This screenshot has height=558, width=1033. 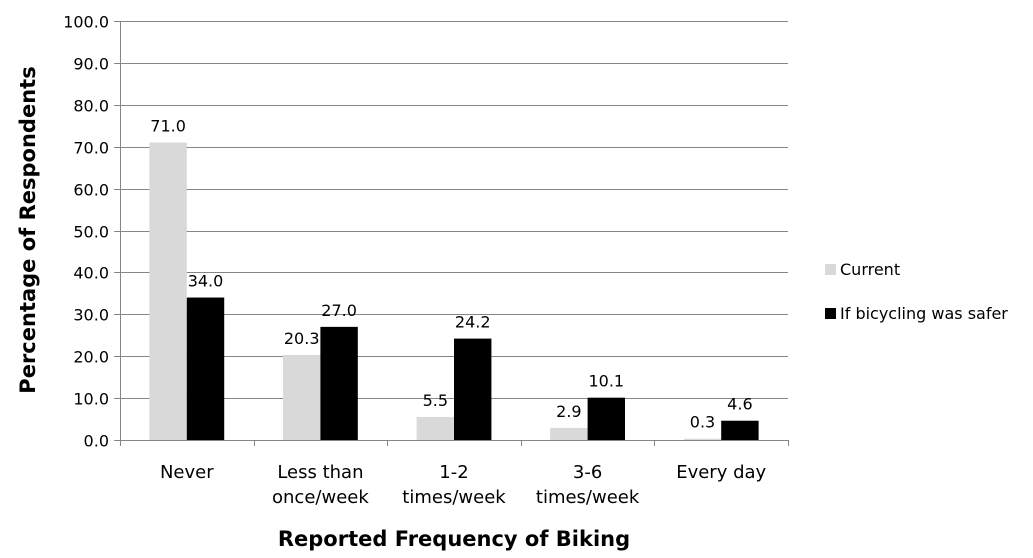 I want to click on y-tick-label: 90.0, so click(x=91, y=64).